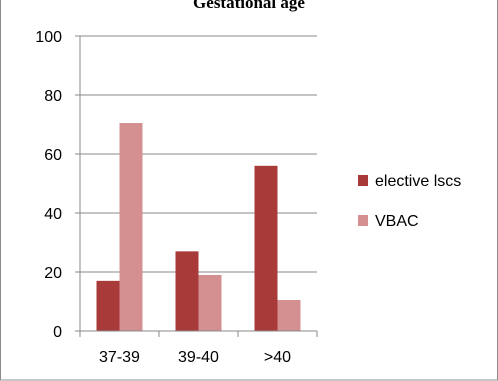  What do you see at coordinates (198, 357) in the screenshot?
I see `x-tick-label: 39-40` at bounding box center [198, 357].